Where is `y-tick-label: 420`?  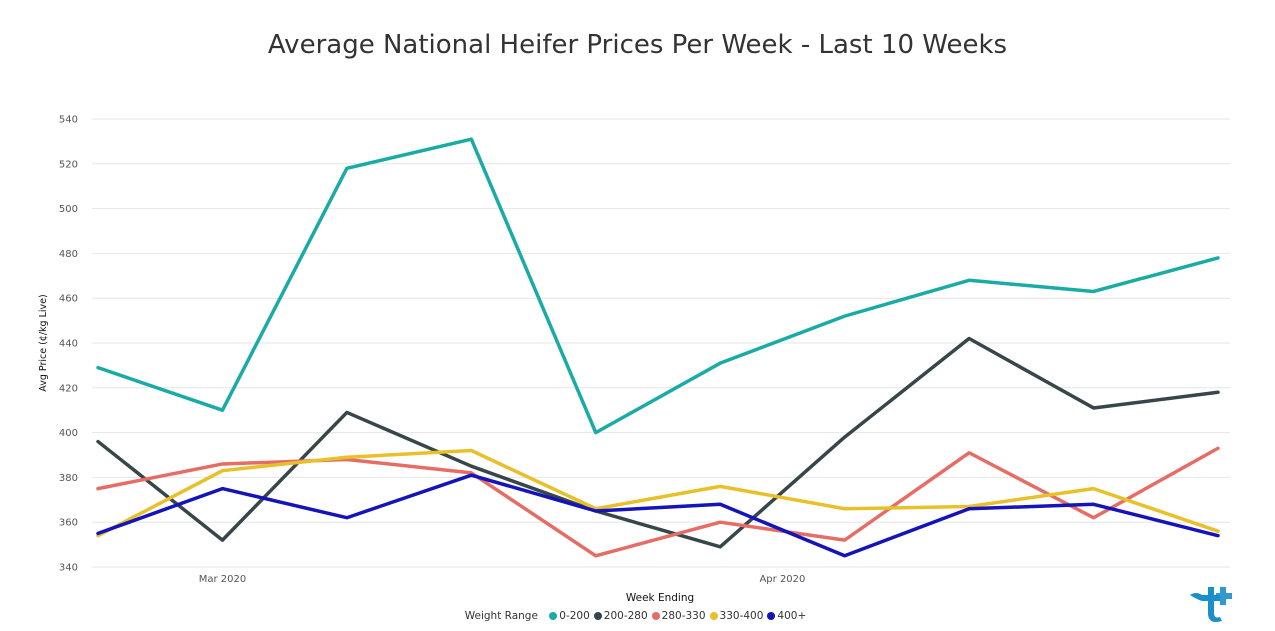 y-tick-label: 420 is located at coordinates (68, 388).